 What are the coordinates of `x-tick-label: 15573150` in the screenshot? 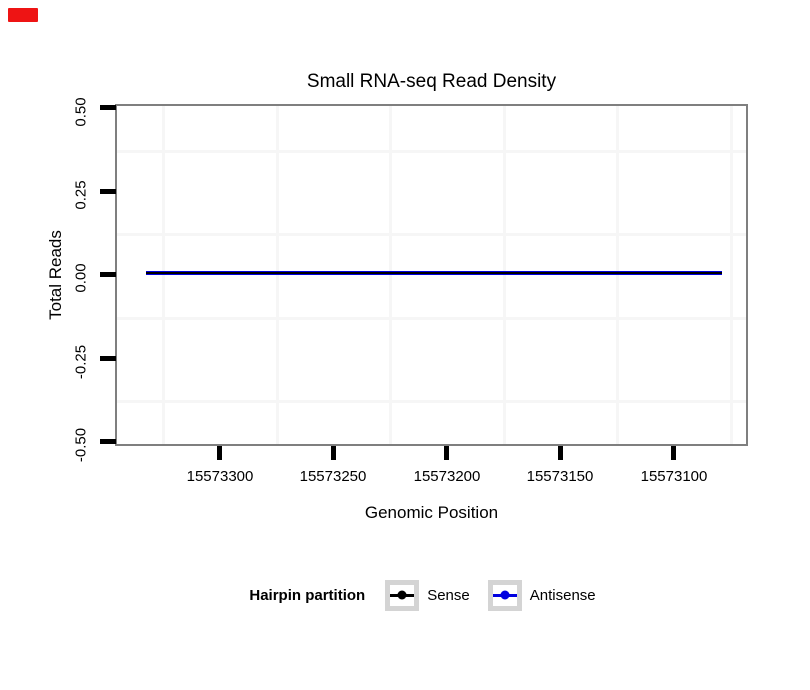 It's located at (560, 476).